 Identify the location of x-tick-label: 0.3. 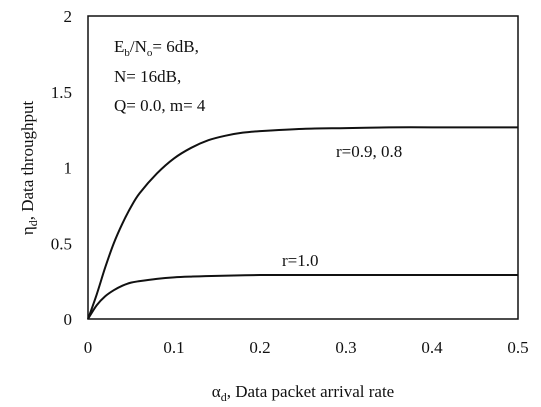
(345, 347).